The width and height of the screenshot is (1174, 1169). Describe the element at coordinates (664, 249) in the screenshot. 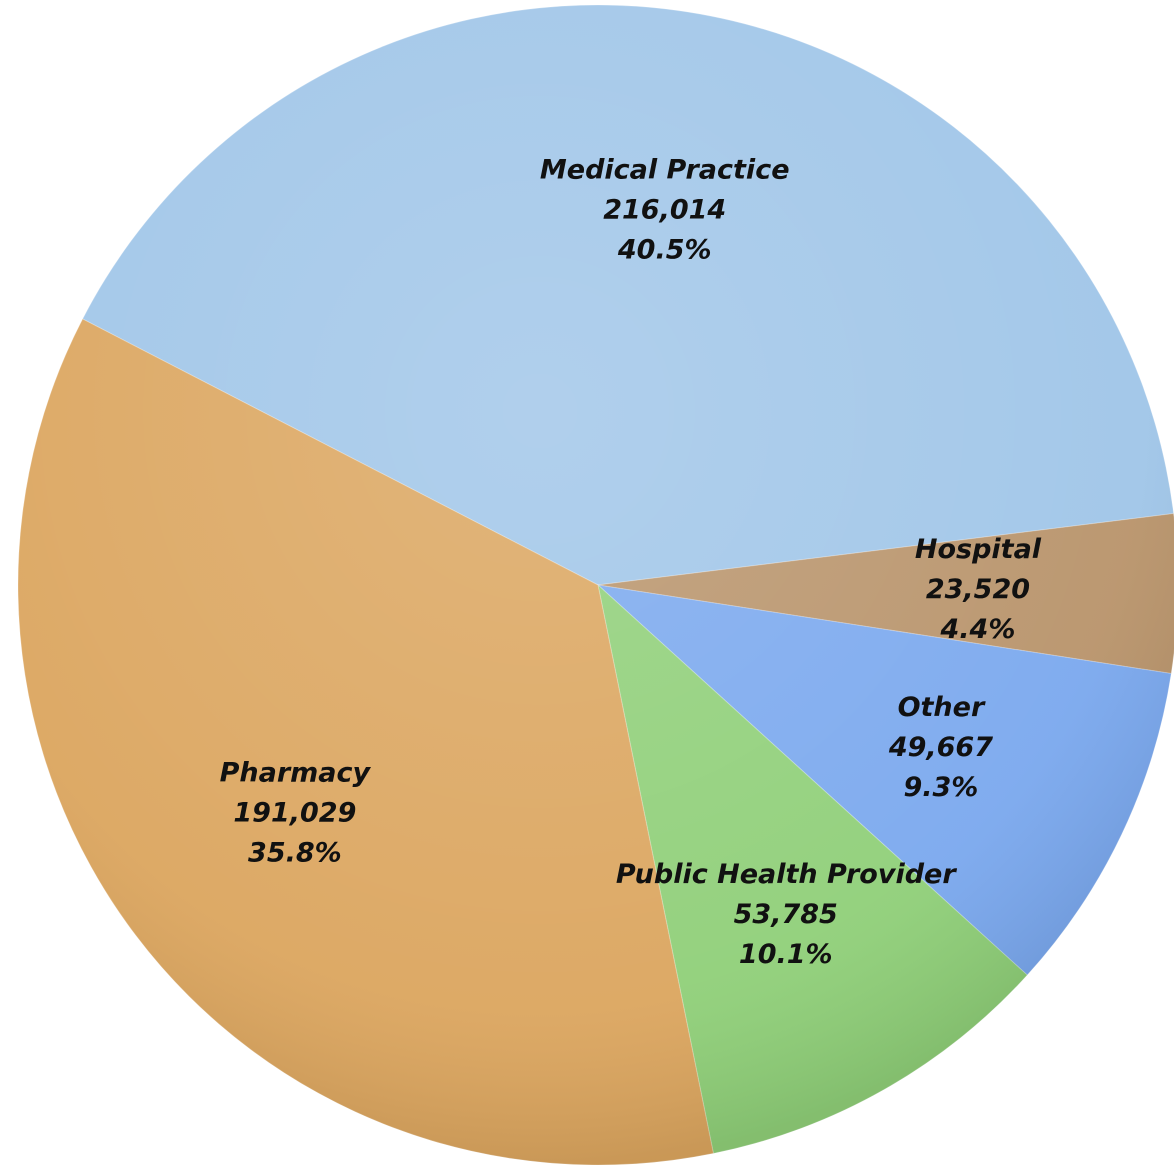

I see `slice-percent: 40.5%` at that location.